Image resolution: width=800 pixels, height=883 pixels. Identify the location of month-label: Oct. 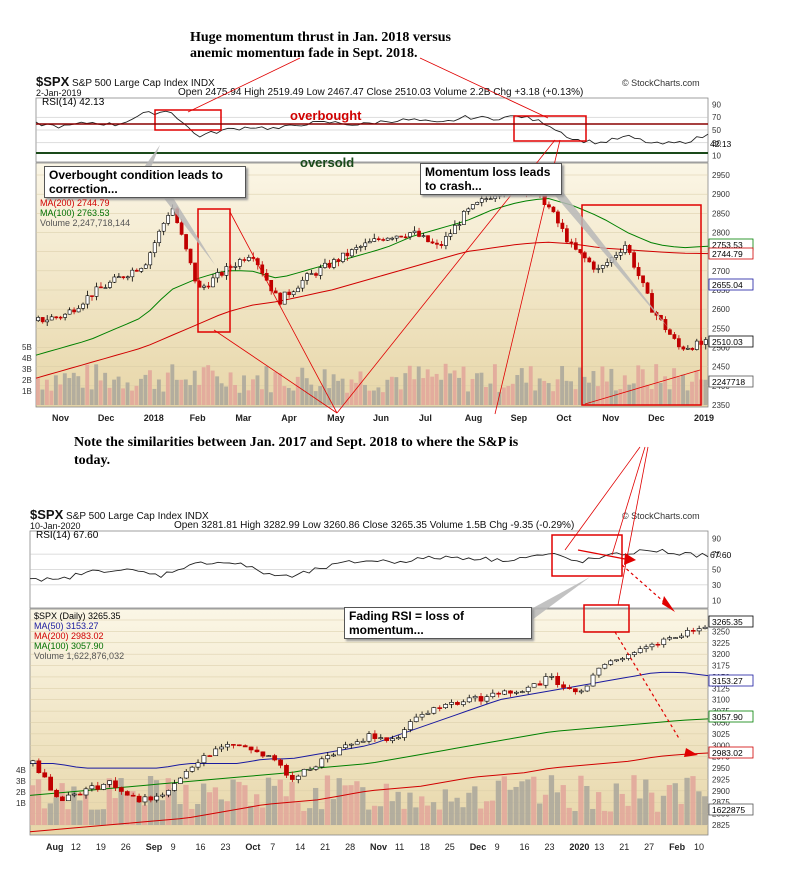
(252, 847).